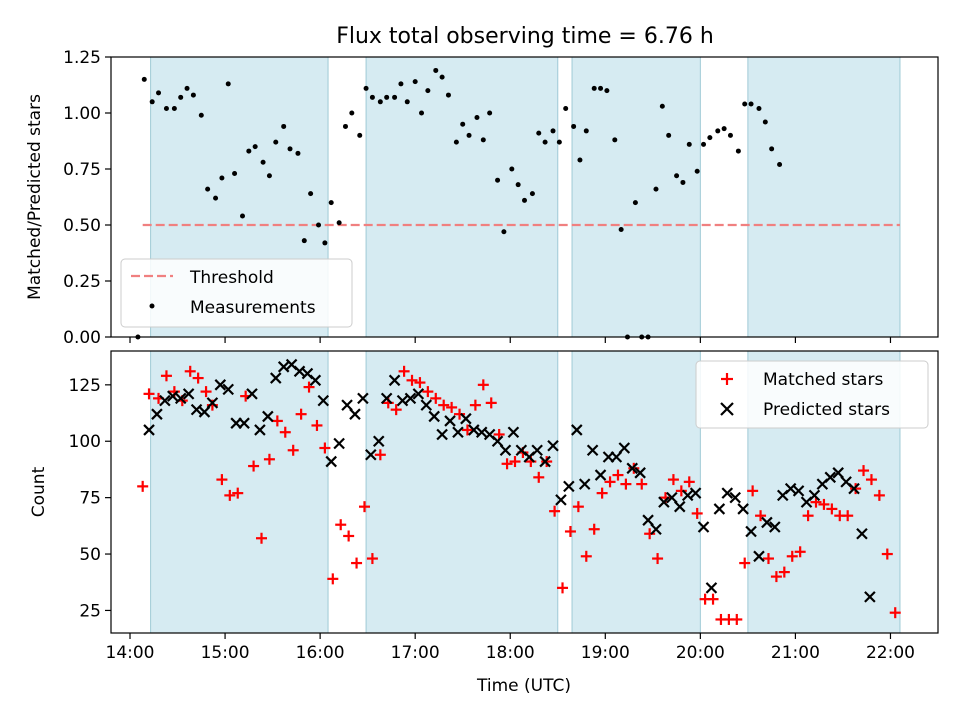  Describe the element at coordinates (727, 379) in the screenshot. I see `legend-matched-swatch` at that location.